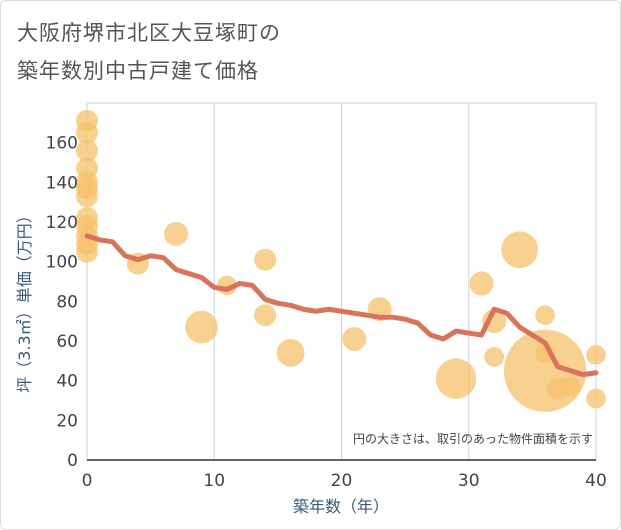  What do you see at coordinates (596, 481) in the screenshot?
I see `x-tick-label: 40` at bounding box center [596, 481].